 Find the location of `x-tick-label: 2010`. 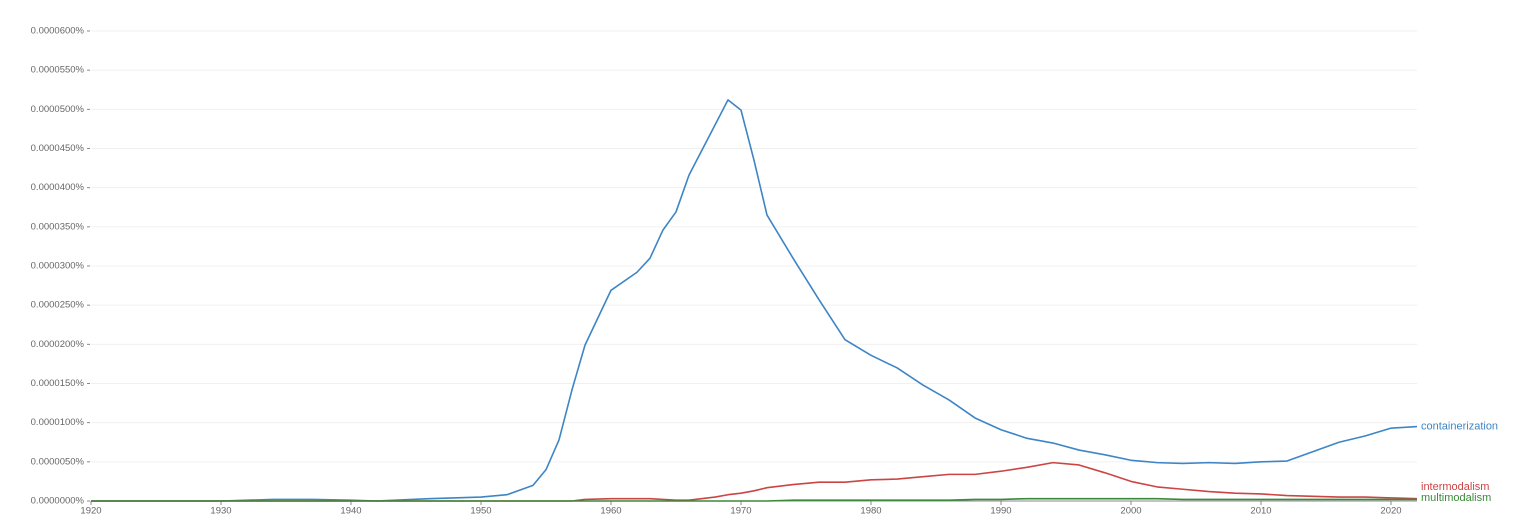

x-tick-label: 2010 is located at coordinates (1260, 511).